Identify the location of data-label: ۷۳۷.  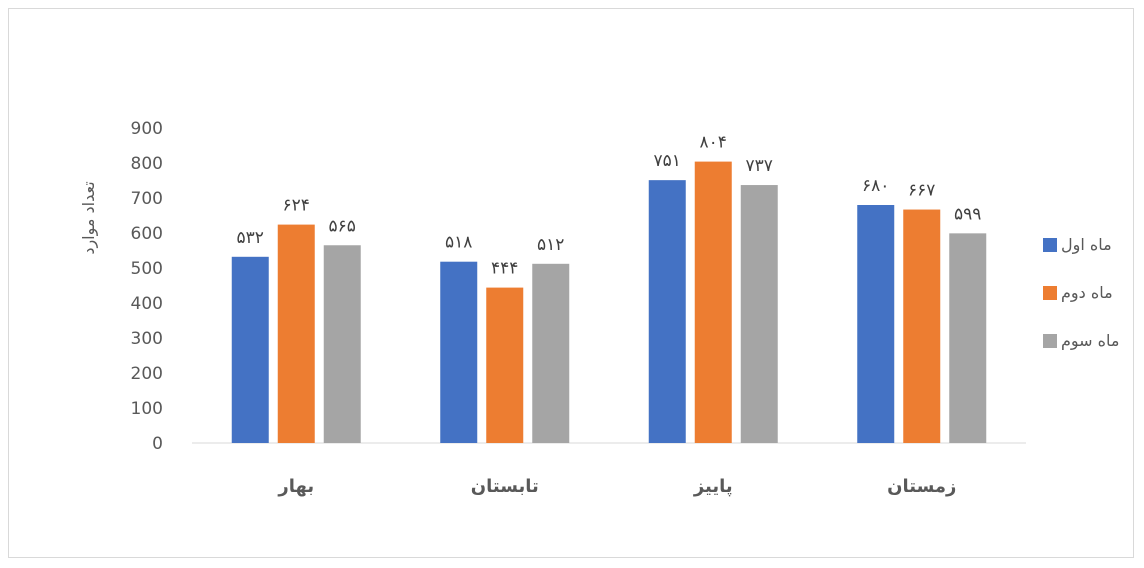
(759, 166).